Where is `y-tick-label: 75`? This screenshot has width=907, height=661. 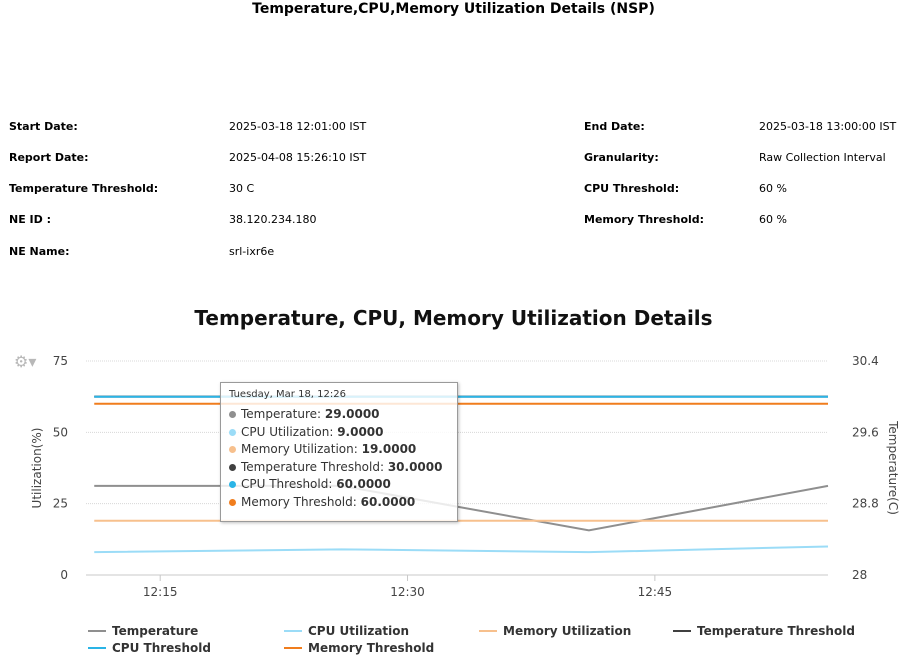
y-tick-label: 75 is located at coordinates (60, 361).